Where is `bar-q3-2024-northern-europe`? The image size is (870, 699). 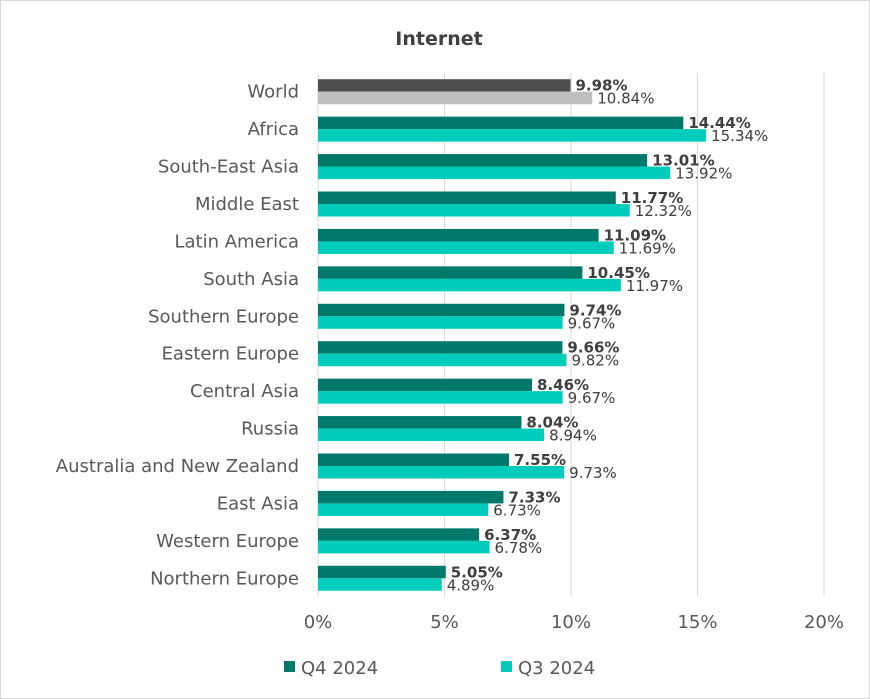 bar-q3-2024-northern-europe is located at coordinates (380, 584).